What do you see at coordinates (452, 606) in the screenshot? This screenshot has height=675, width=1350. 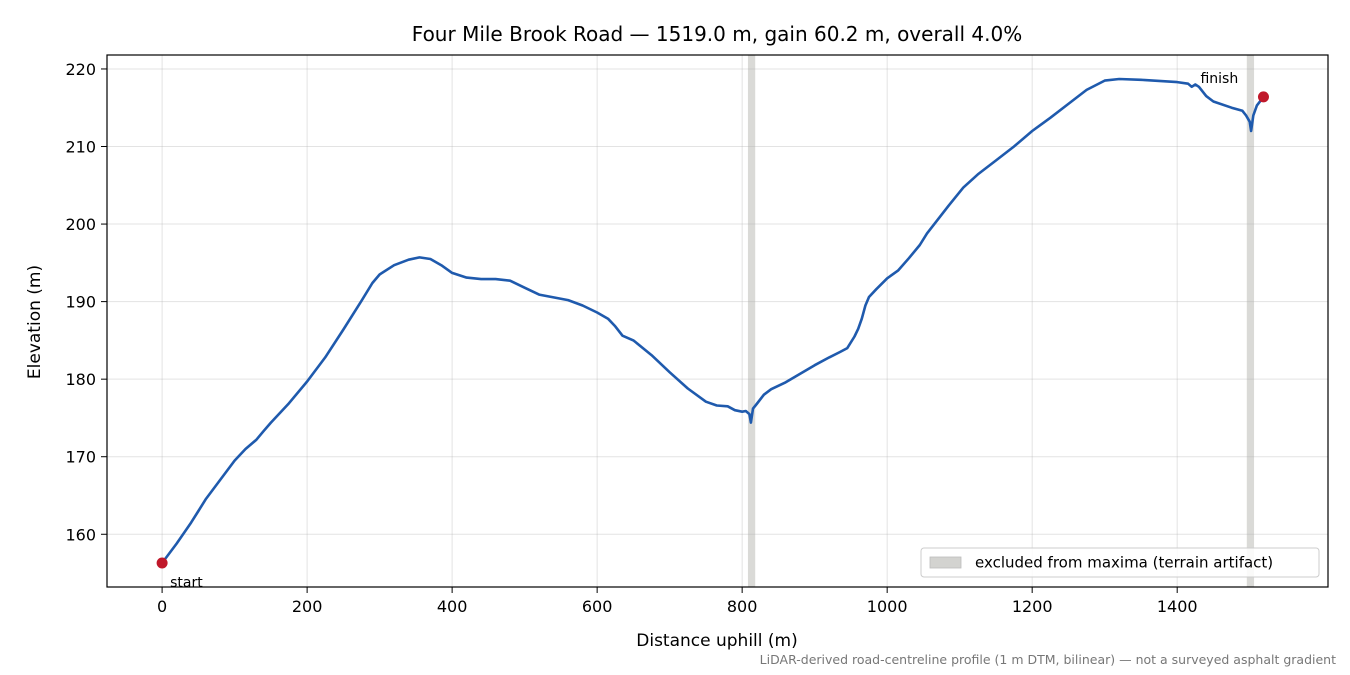 I see `x-tick-label-400: 400` at bounding box center [452, 606].